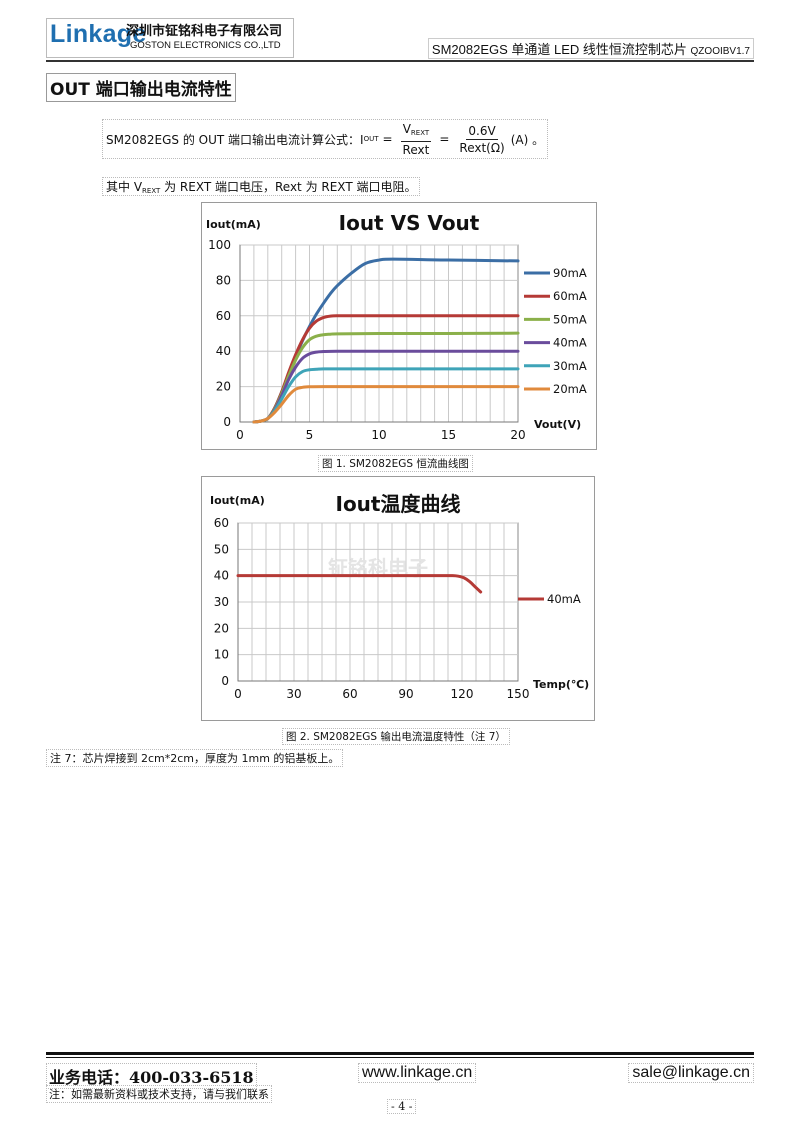  I want to click on series-line-20mA, so click(386, 404).